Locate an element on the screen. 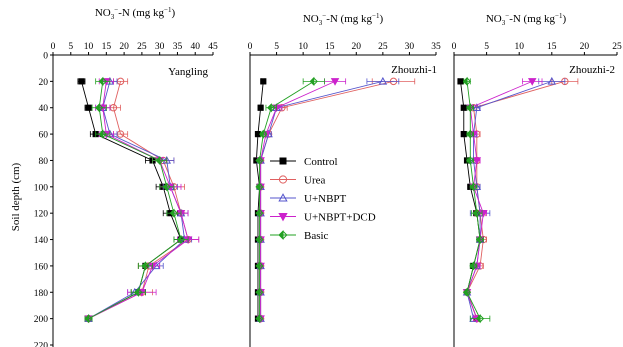 This screenshot has height=347, width=623. panel-label: Yangling is located at coordinates (188, 72).